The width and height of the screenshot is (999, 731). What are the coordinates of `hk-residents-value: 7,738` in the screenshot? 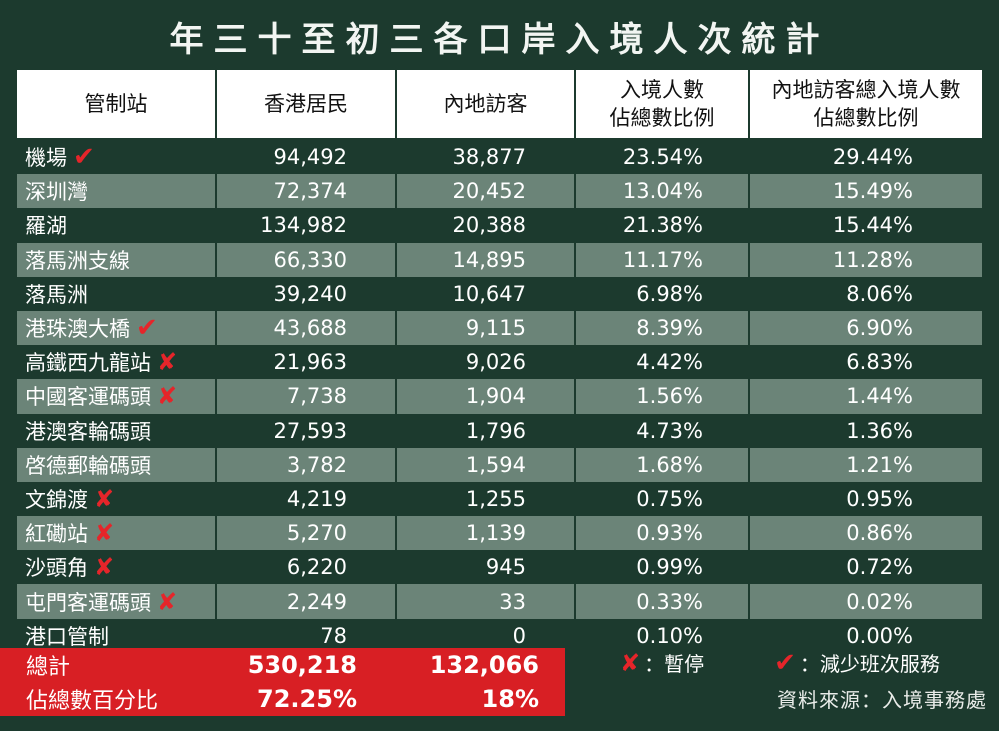 It's located at (307, 396).